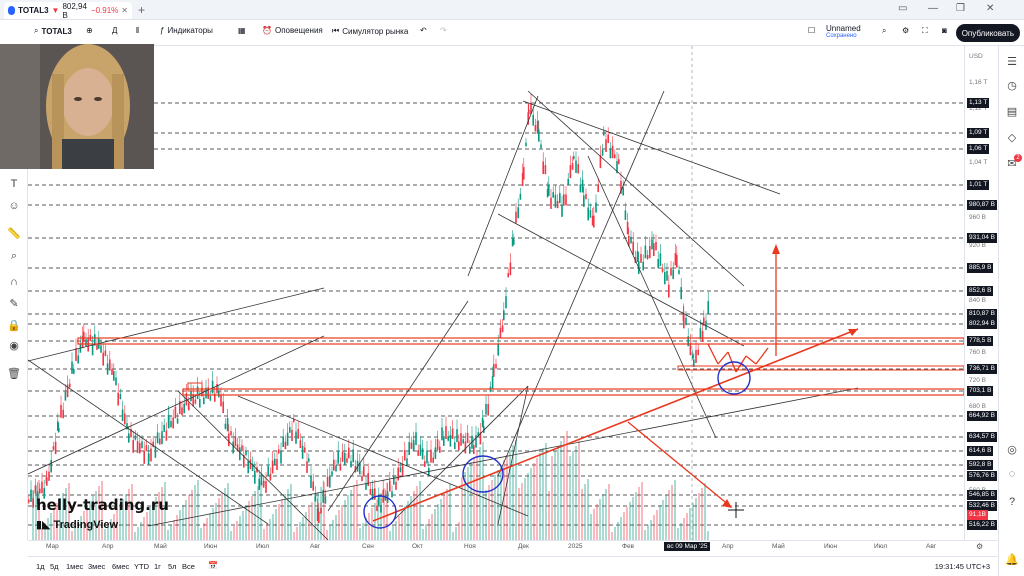 This screenshot has height=576, width=1024. I want to click on range-button: 1мес, so click(75, 566).